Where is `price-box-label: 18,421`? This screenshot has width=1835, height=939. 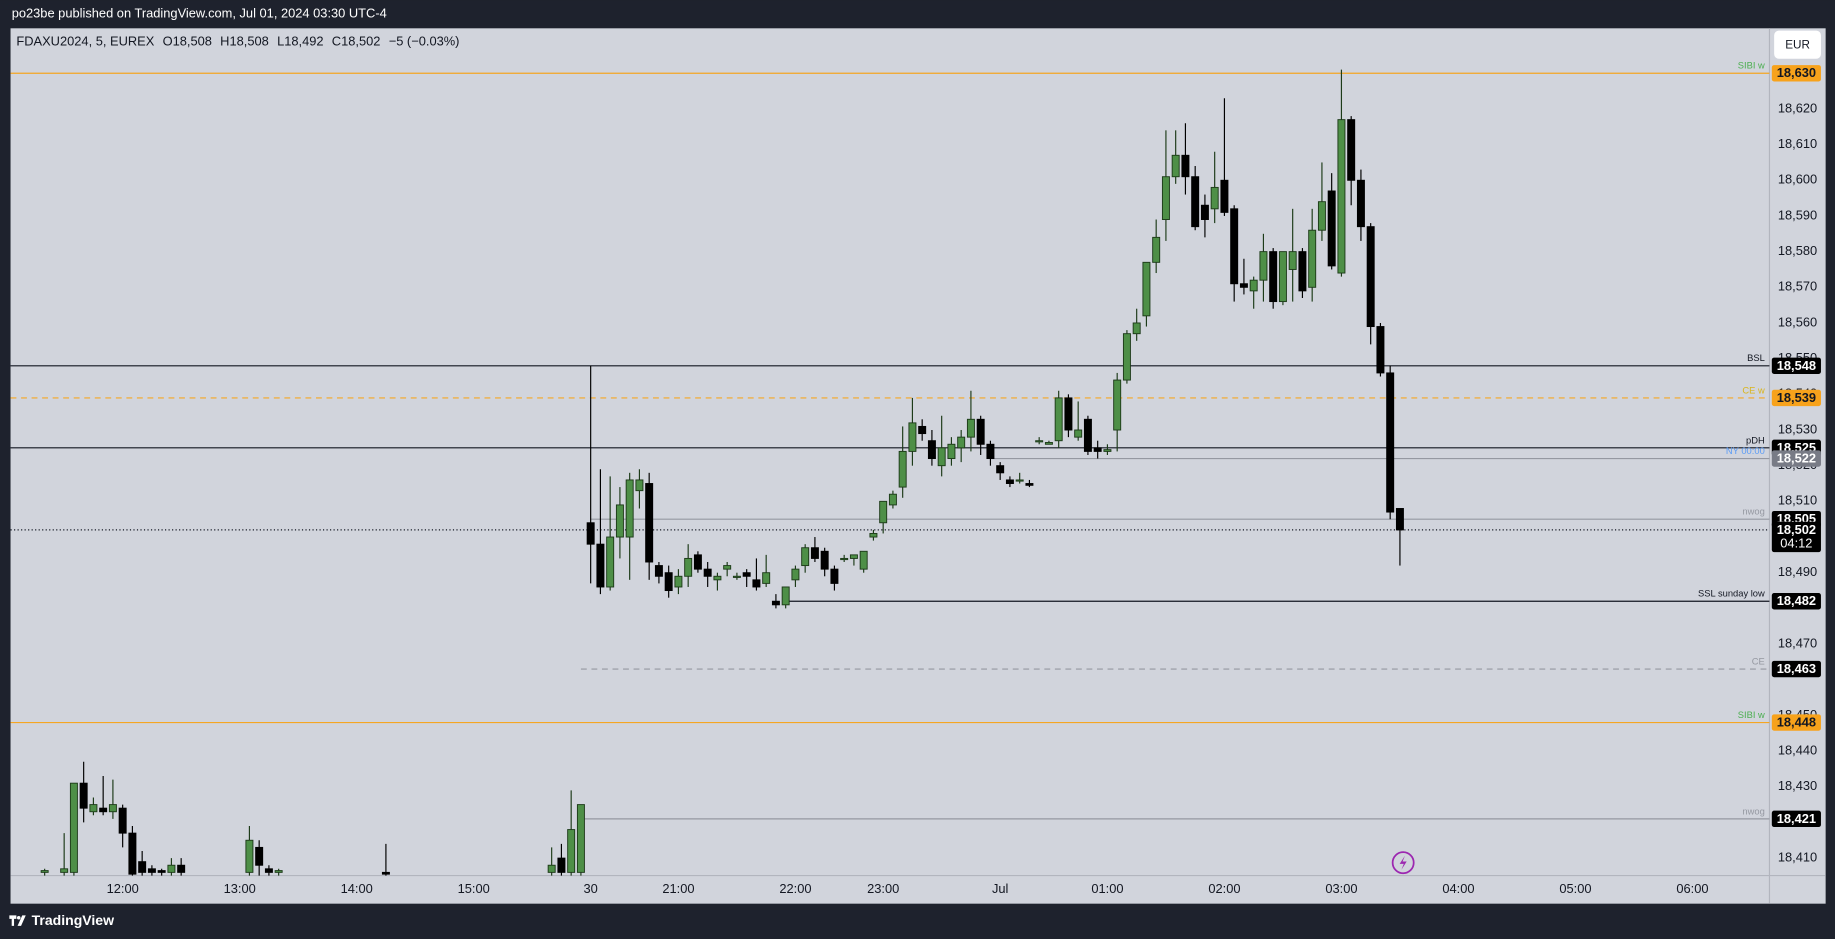 price-box-label: 18,421 is located at coordinates (1796, 818).